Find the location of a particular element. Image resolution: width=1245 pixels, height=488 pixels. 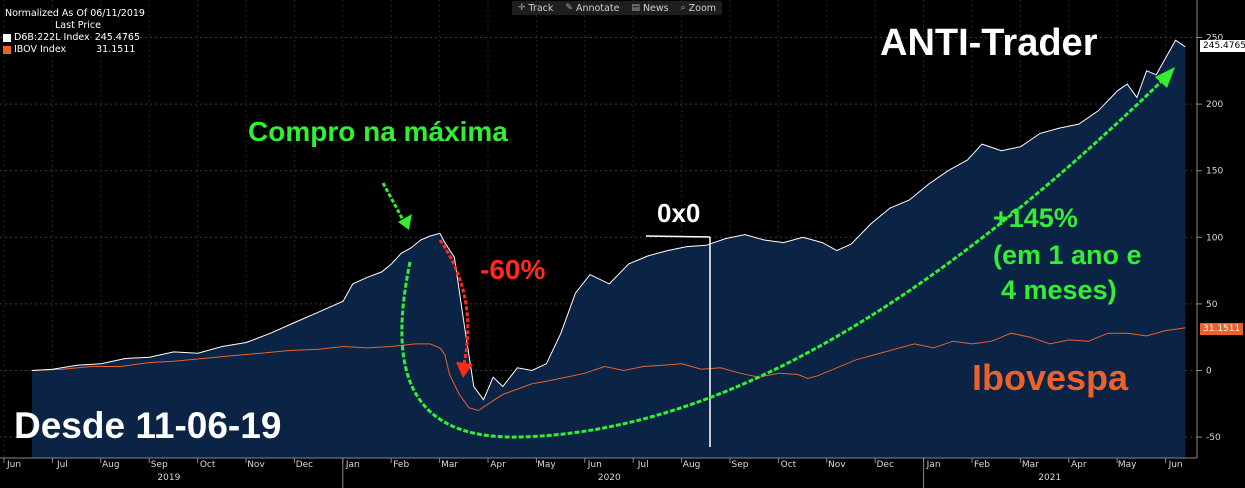

gain-period-line1: (em 1 ano e is located at coordinates (1067, 255).